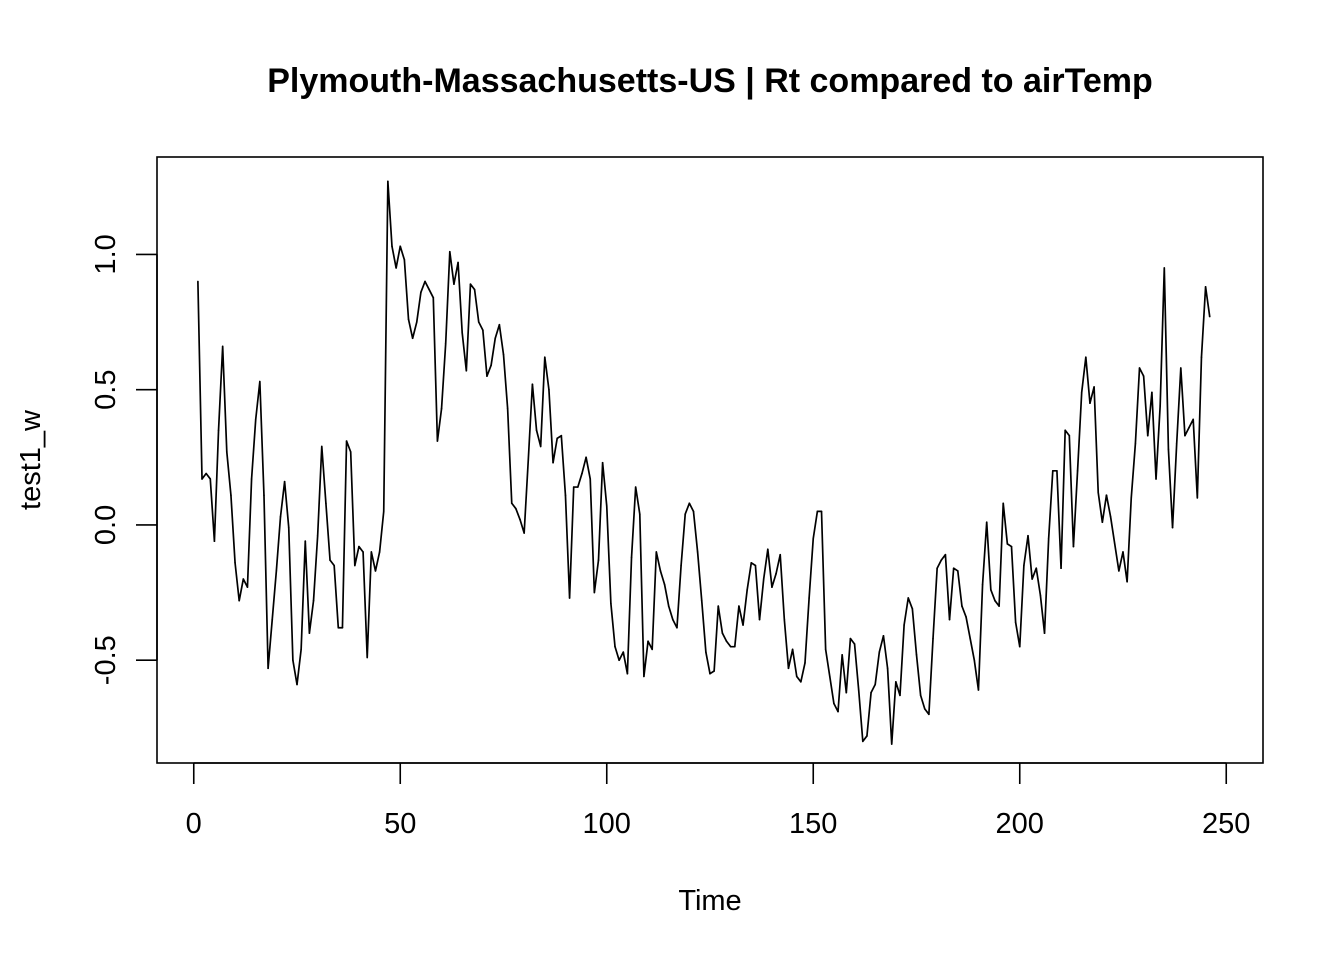 This screenshot has width=1344, height=960. What do you see at coordinates (813, 824) in the screenshot?
I see `x-tick-label: 150` at bounding box center [813, 824].